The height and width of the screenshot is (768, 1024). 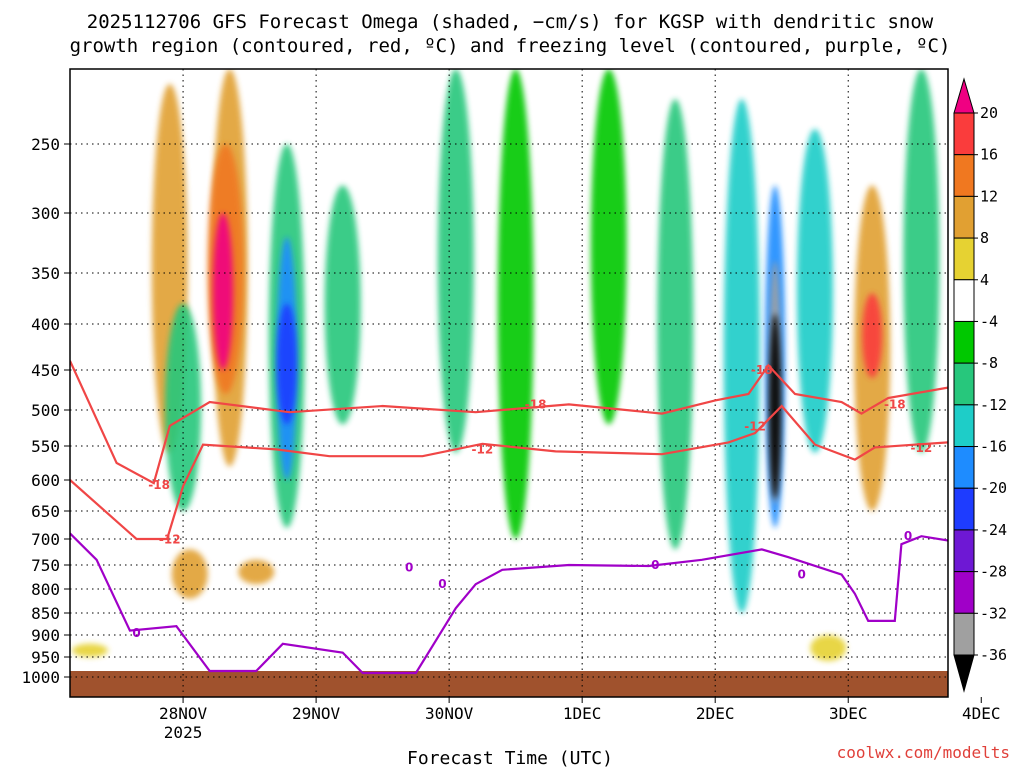 I want to click on y-tick-label-850: 850, so click(x=45, y=613).